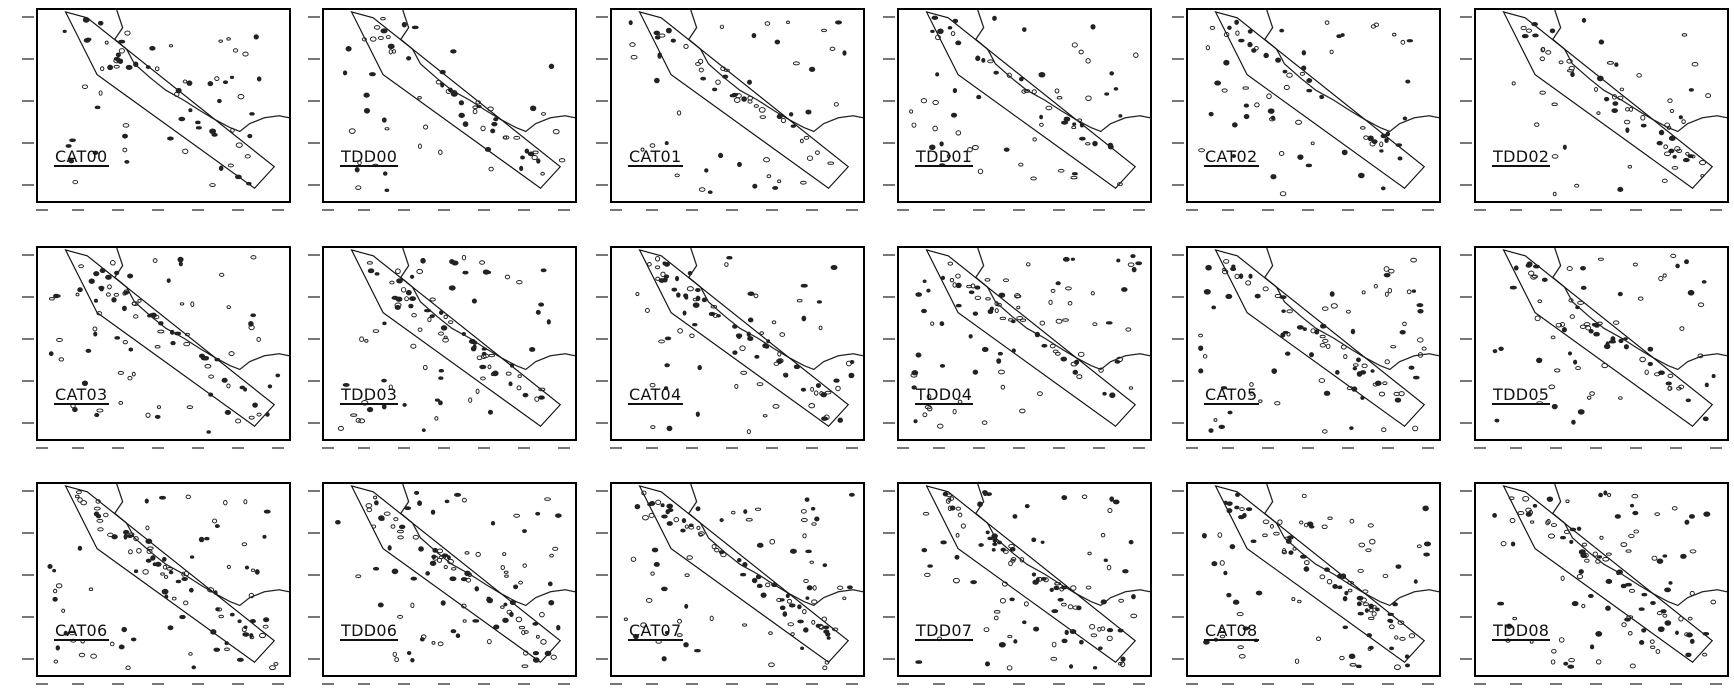  I want to click on panel-label: CAT08, so click(1231, 631).